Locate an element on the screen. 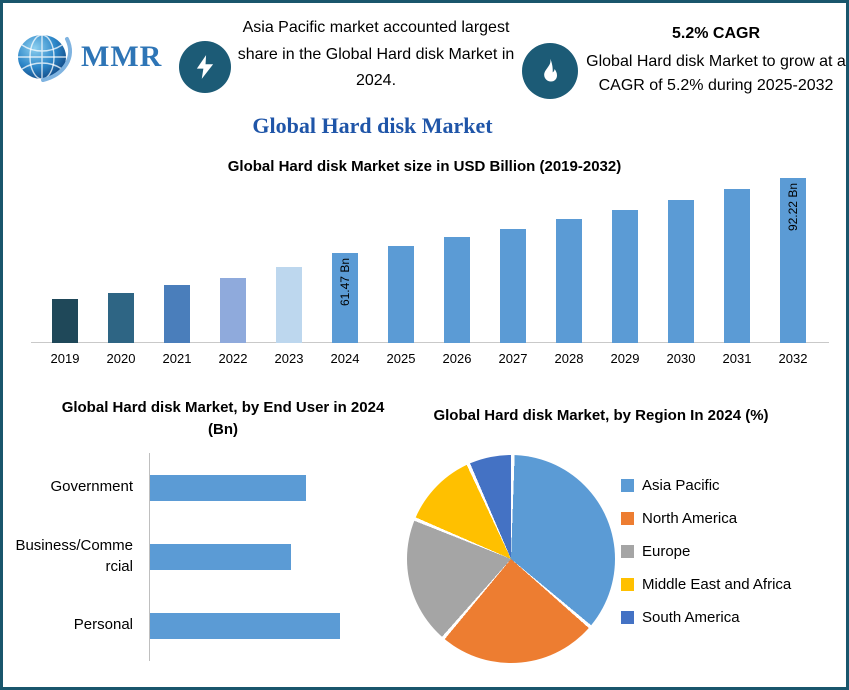  x-axis-label-2020: 2020 is located at coordinates (121, 358).